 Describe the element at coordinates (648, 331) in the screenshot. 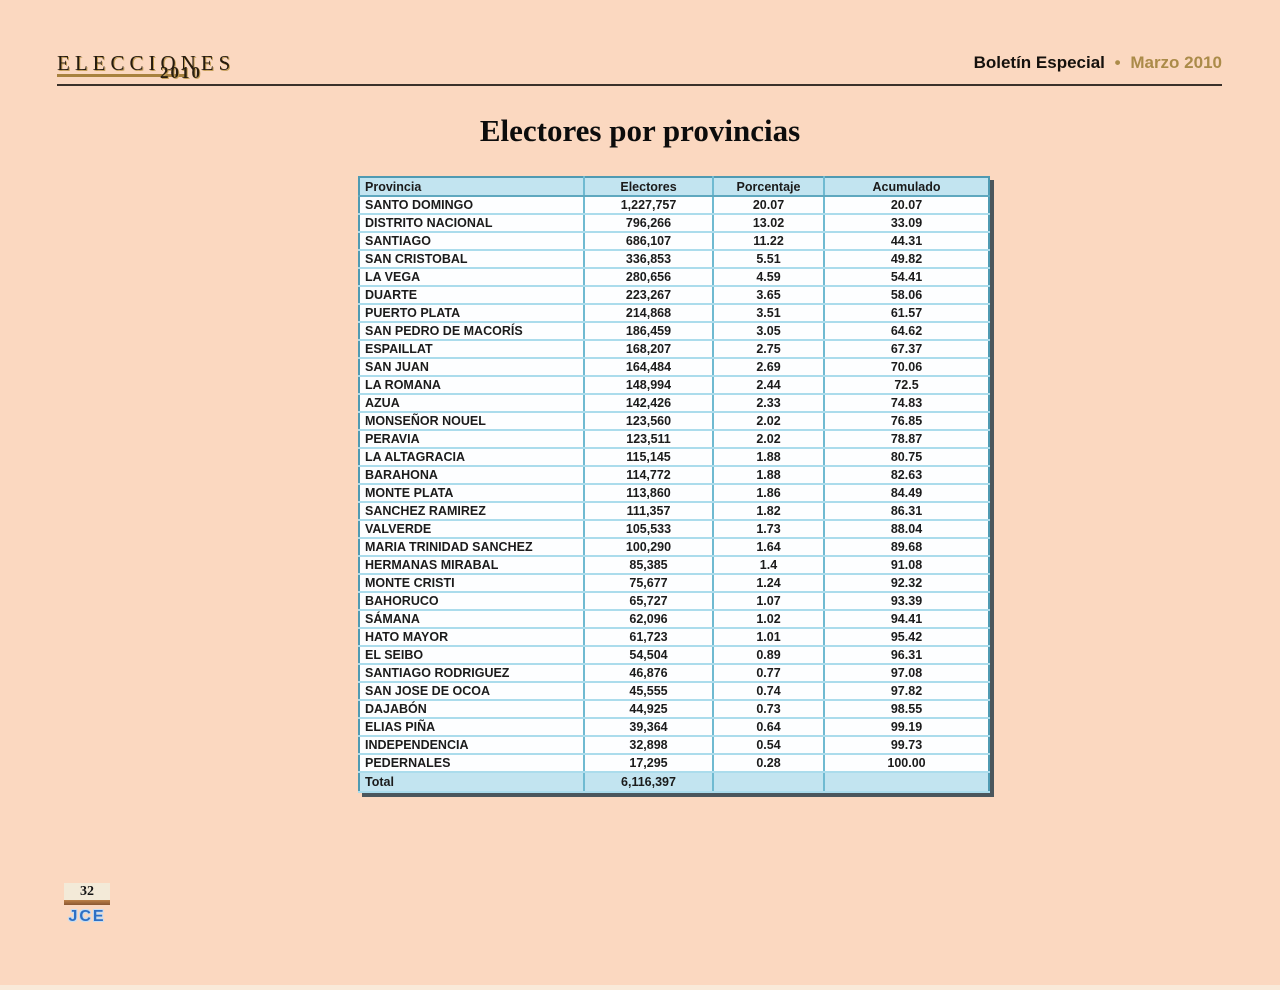

I see `electores-cell: 186,459` at that location.